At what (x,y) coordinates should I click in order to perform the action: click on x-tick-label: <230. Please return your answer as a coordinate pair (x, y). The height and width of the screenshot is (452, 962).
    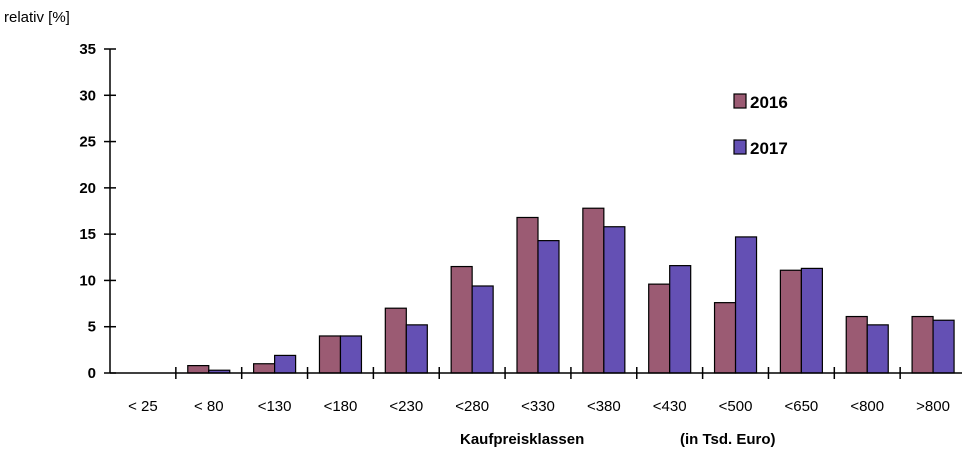
    Looking at the image, I should click on (406, 406).